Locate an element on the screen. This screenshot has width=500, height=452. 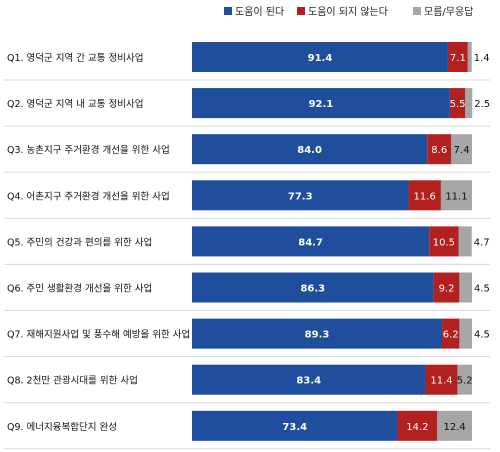
value-label: 84.7 is located at coordinates (310, 242).